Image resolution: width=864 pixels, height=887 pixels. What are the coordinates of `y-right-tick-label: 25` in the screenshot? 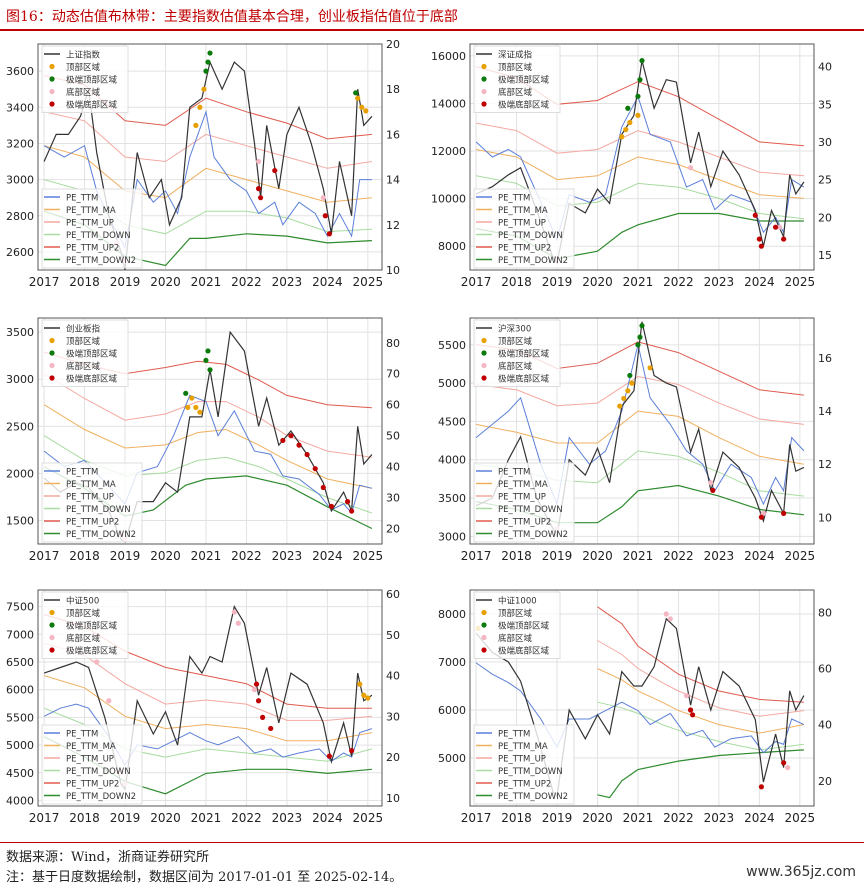 It's located at (825, 180).